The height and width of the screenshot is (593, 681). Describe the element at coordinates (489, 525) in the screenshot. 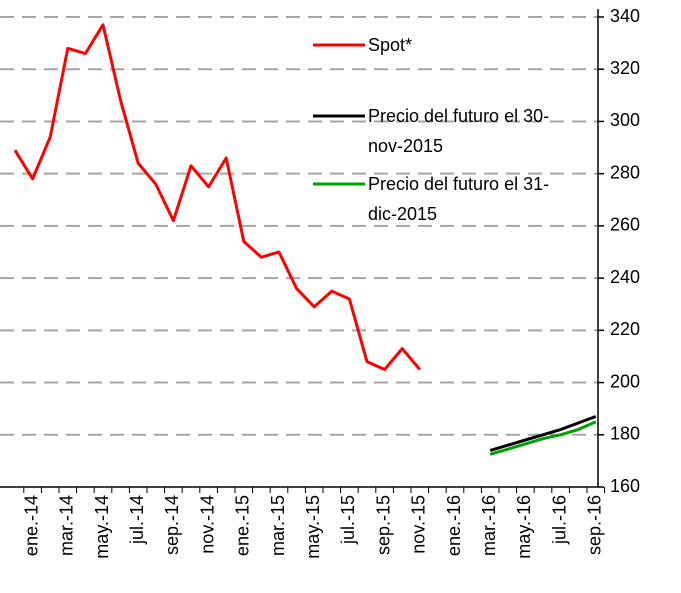

I see `x-tick-label: mar.-16` at that location.